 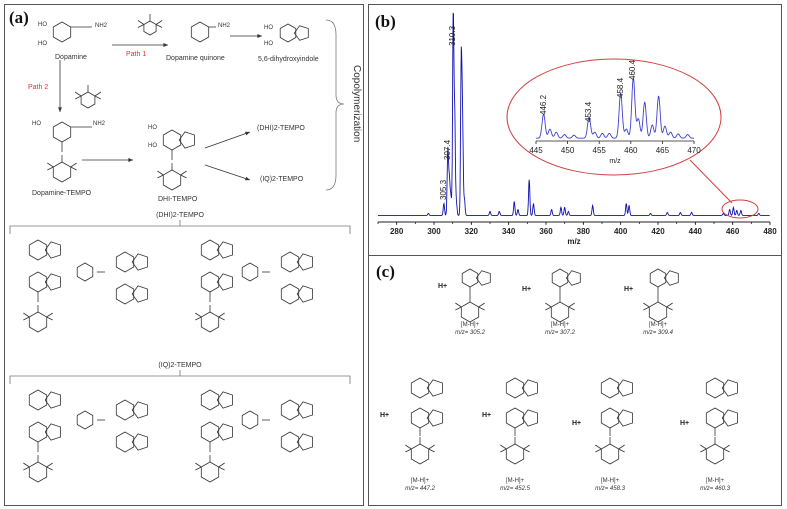 What do you see at coordinates (268, 44) in the screenshot?
I see `dhi-ho-2: HO` at bounding box center [268, 44].